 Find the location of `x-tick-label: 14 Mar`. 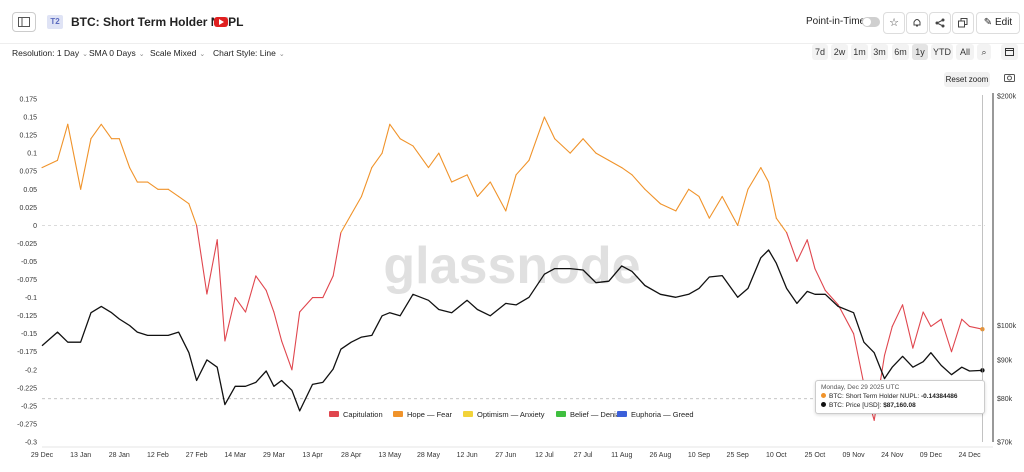

x-tick-label: 14 Mar is located at coordinates (235, 455).